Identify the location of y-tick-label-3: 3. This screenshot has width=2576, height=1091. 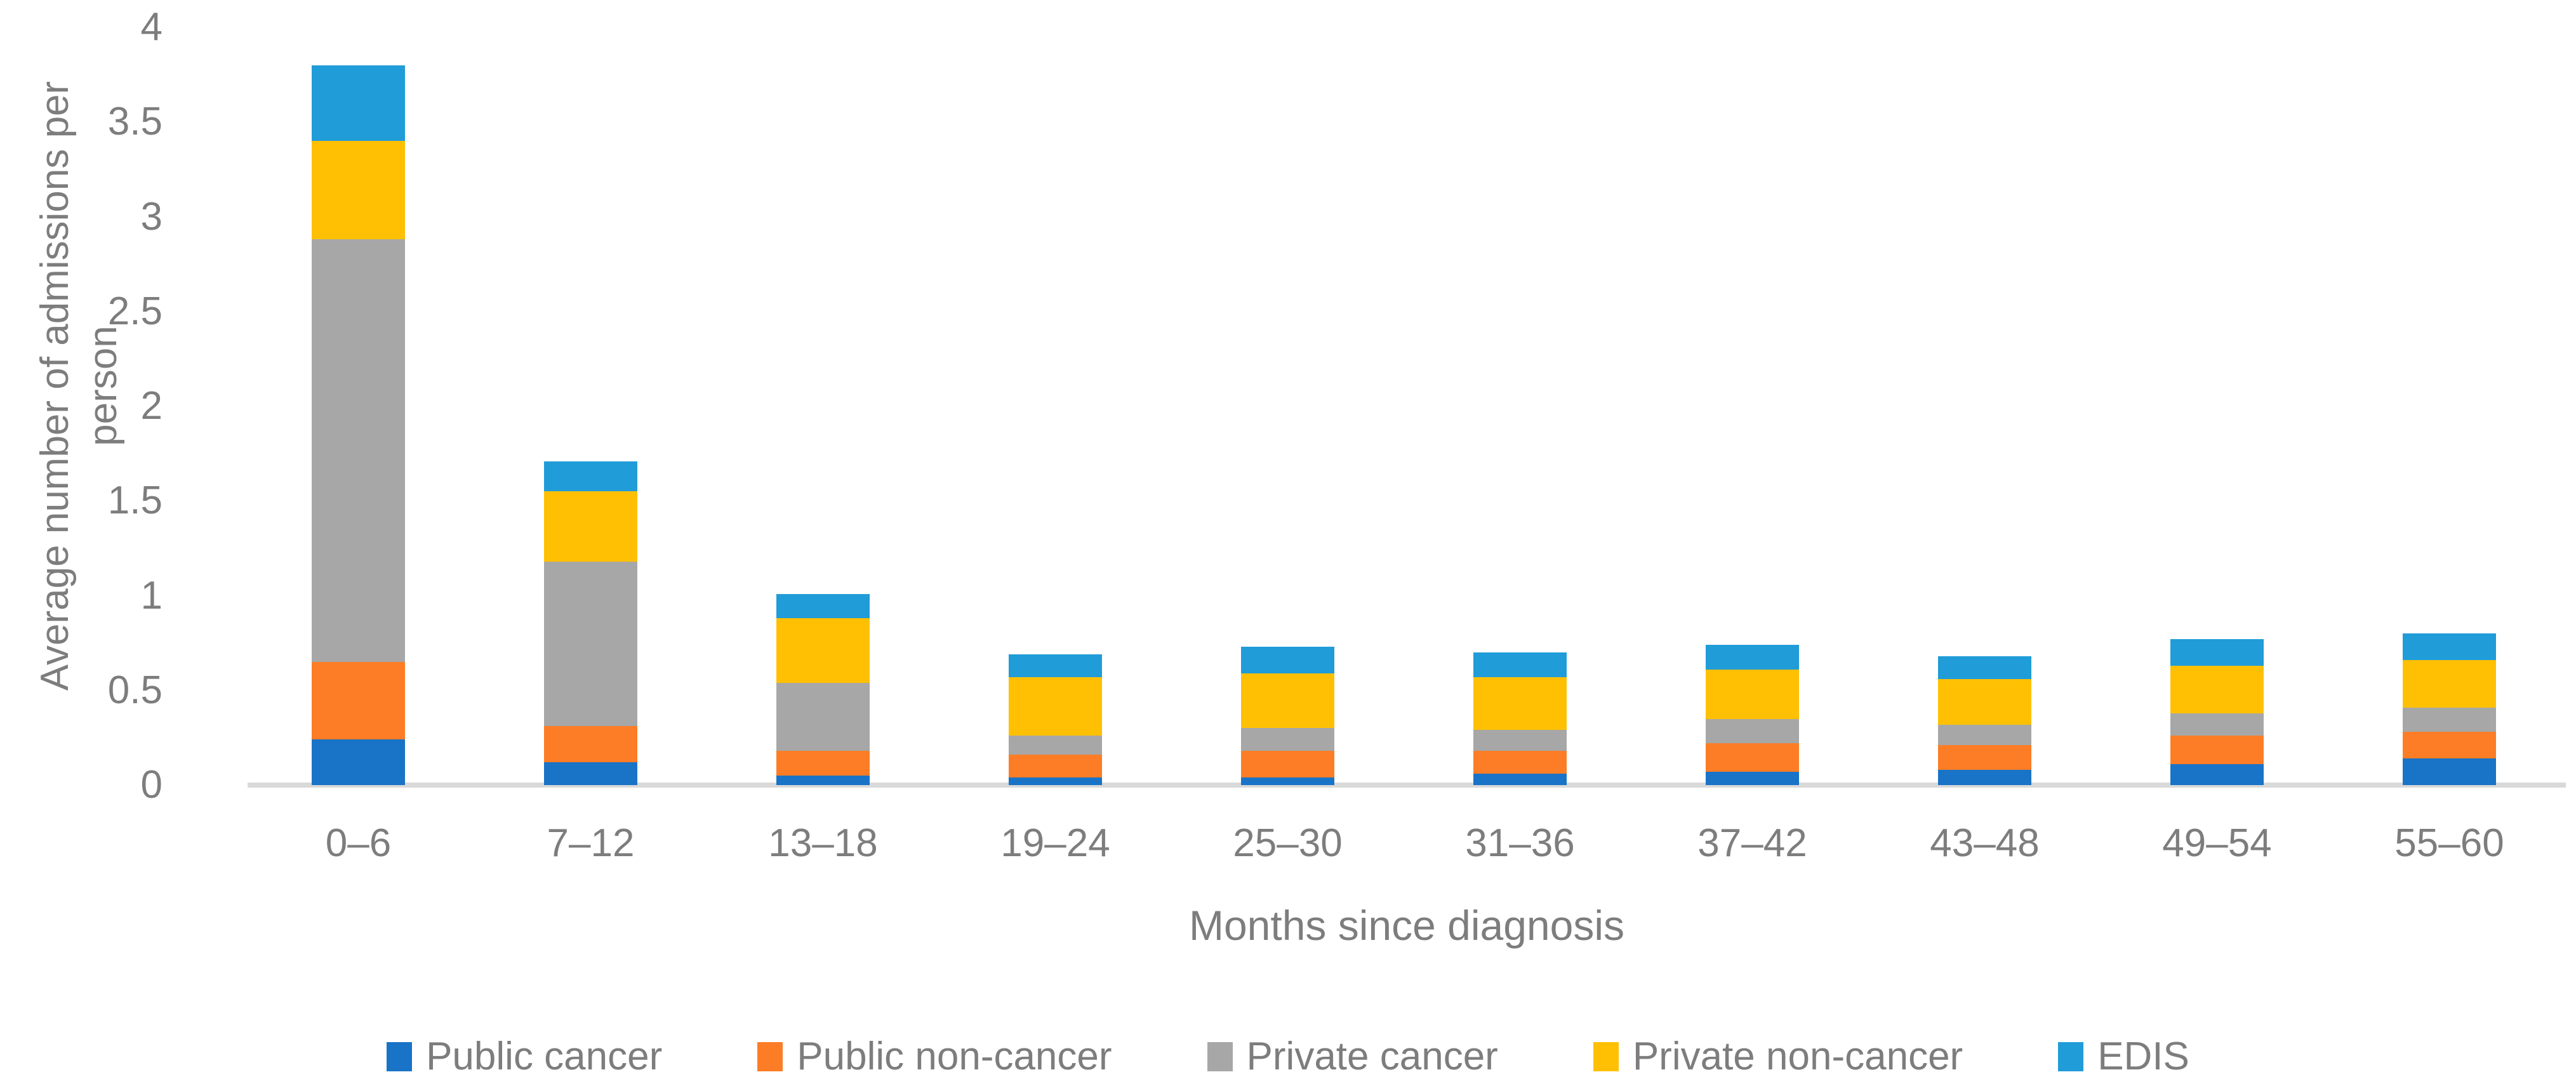
(151, 216).